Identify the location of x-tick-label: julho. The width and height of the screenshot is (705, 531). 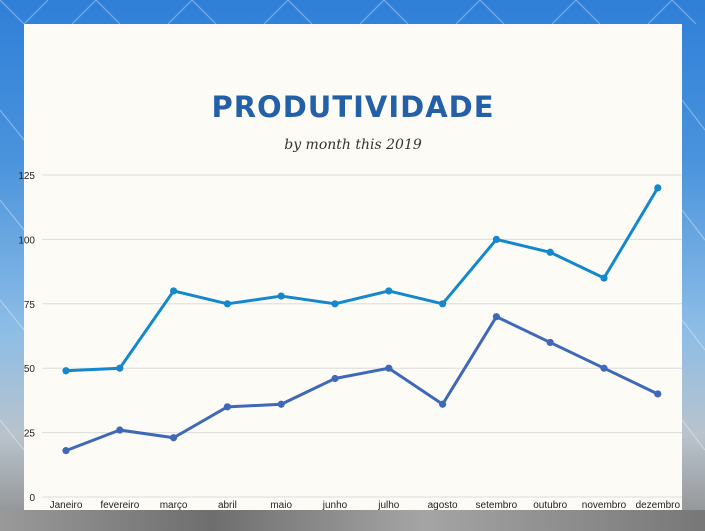
(388, 505).